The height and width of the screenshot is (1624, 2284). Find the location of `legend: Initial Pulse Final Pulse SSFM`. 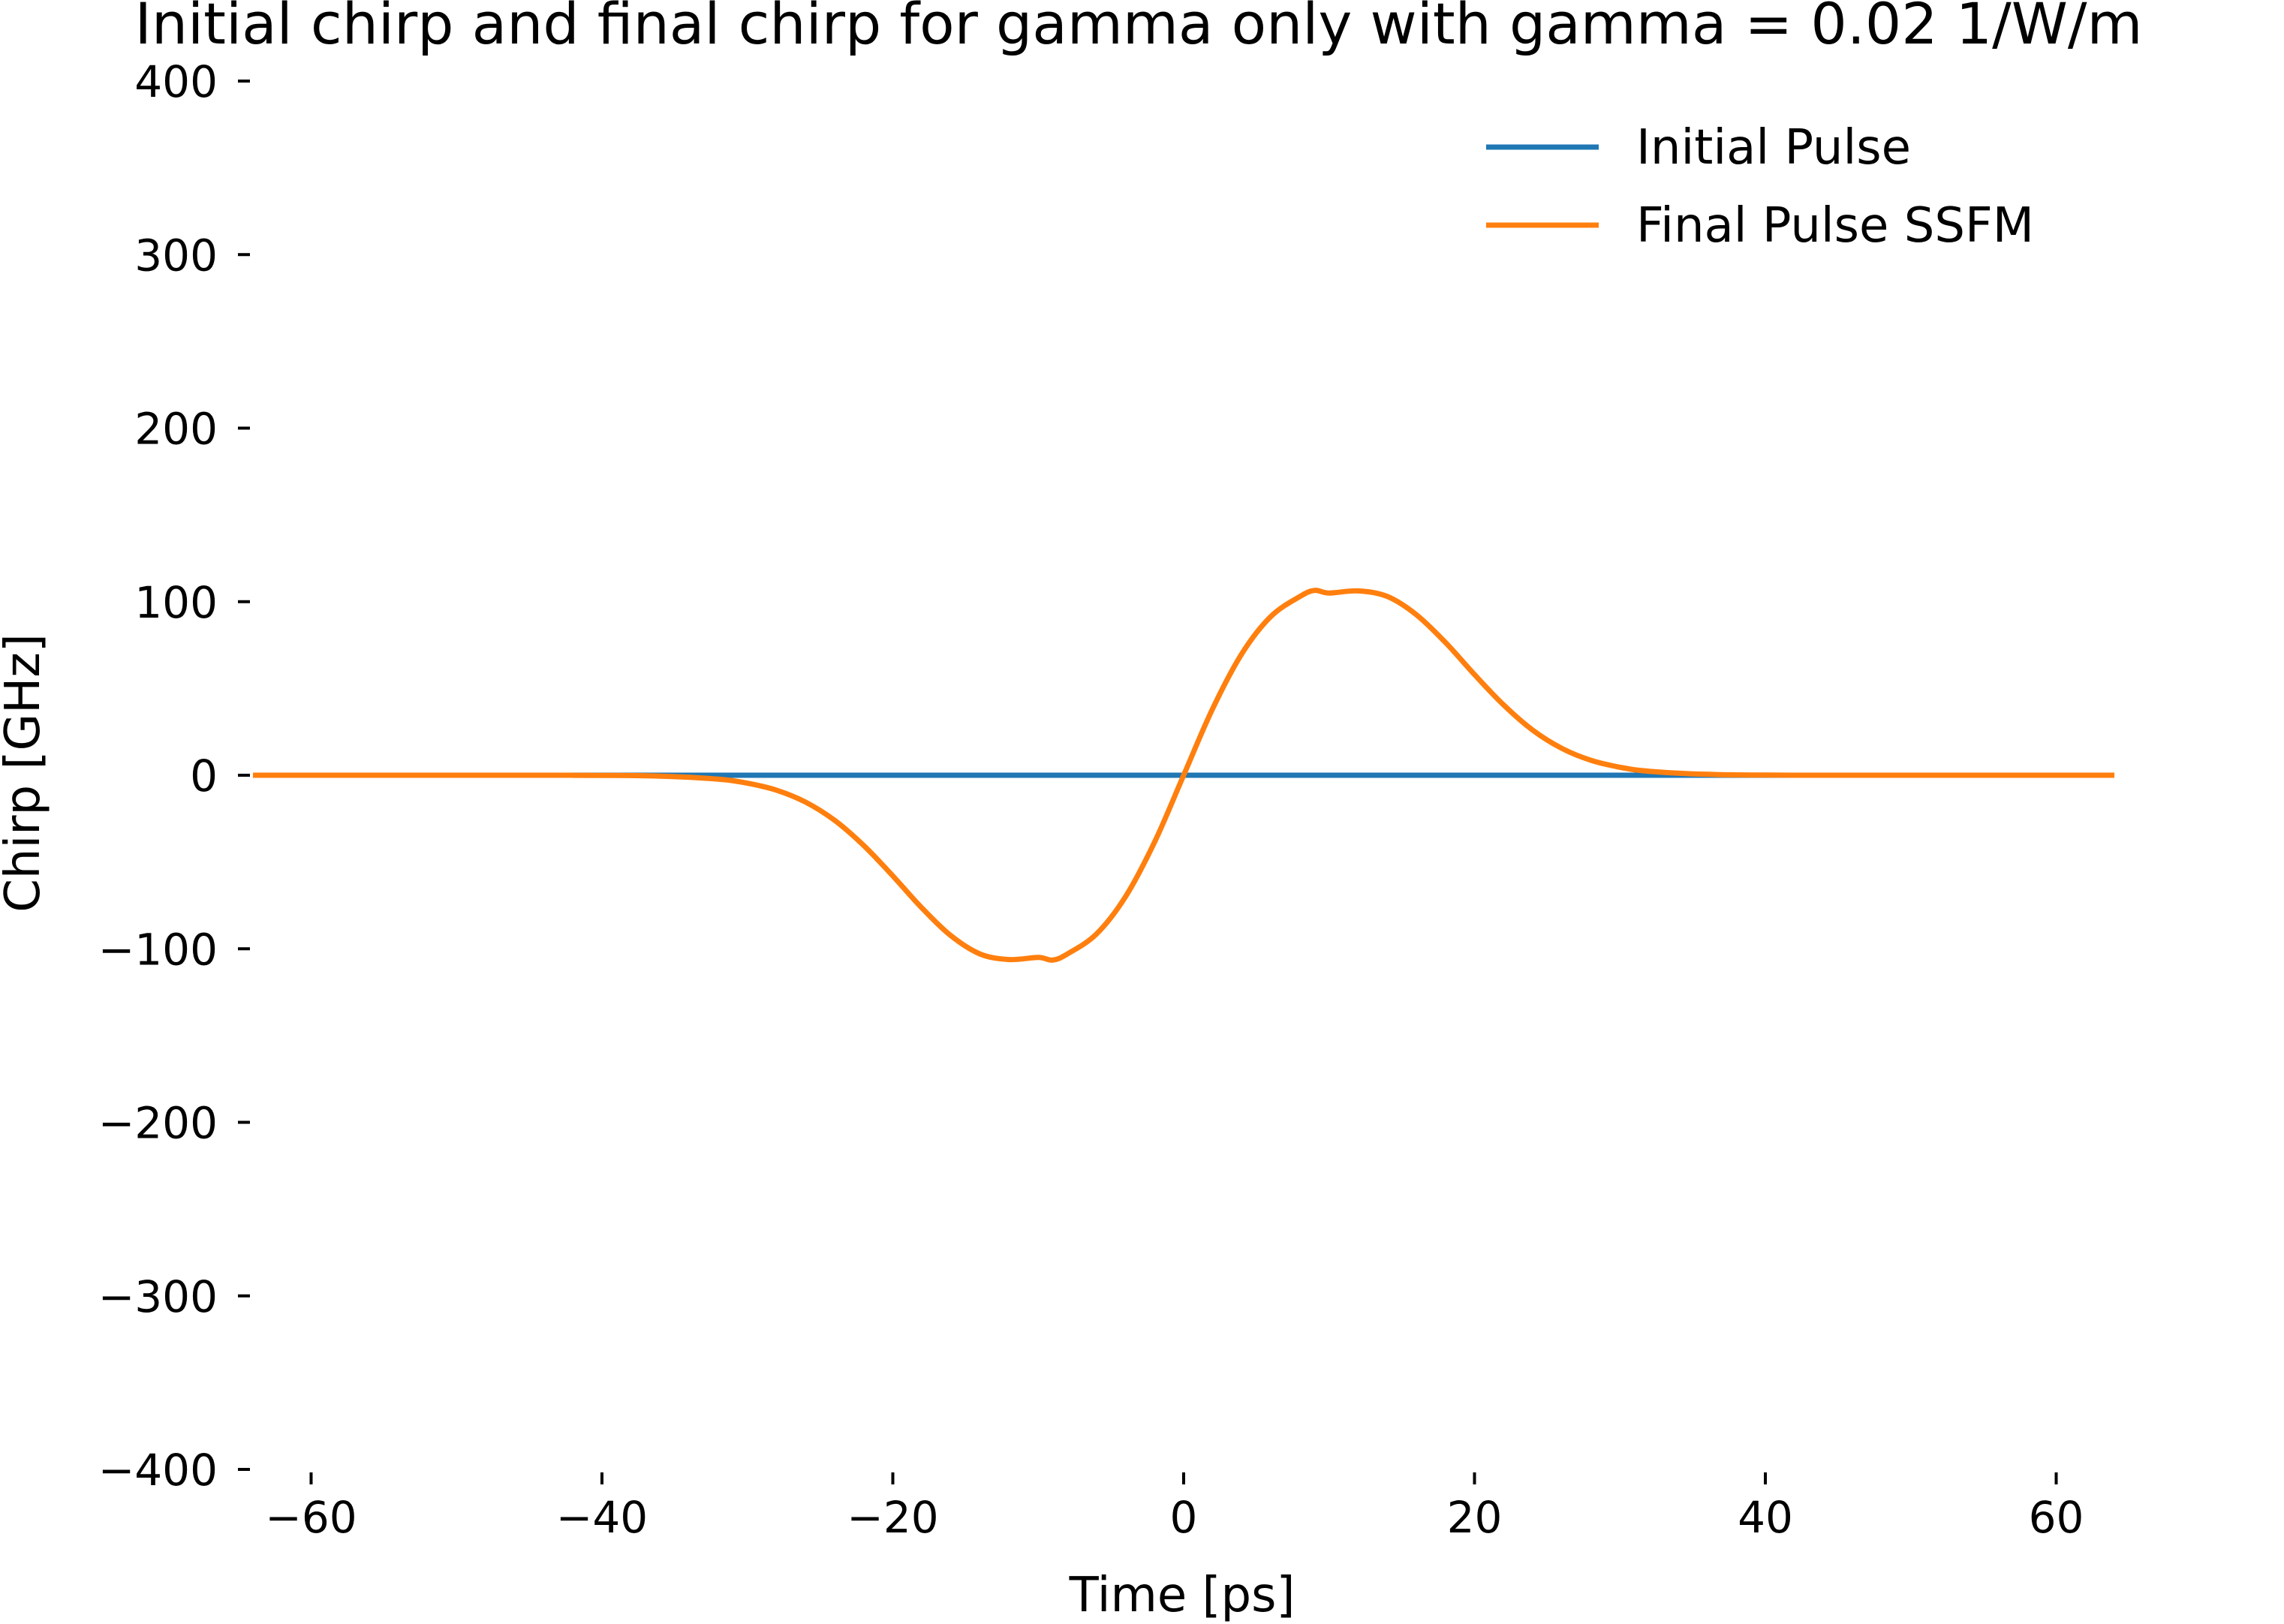

legend: Initial Pulse Final Pulse SSFM is located at coordinates (1760, 187).